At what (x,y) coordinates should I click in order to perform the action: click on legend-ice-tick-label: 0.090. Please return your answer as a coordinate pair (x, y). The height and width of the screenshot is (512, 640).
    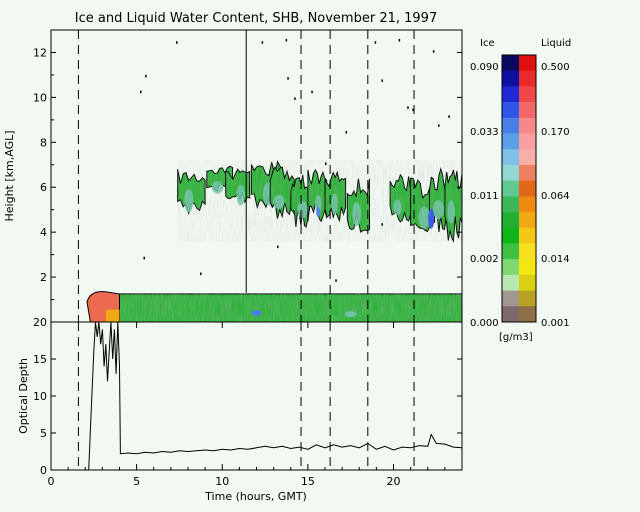
    Looking at the image, I should click on (484, 67).